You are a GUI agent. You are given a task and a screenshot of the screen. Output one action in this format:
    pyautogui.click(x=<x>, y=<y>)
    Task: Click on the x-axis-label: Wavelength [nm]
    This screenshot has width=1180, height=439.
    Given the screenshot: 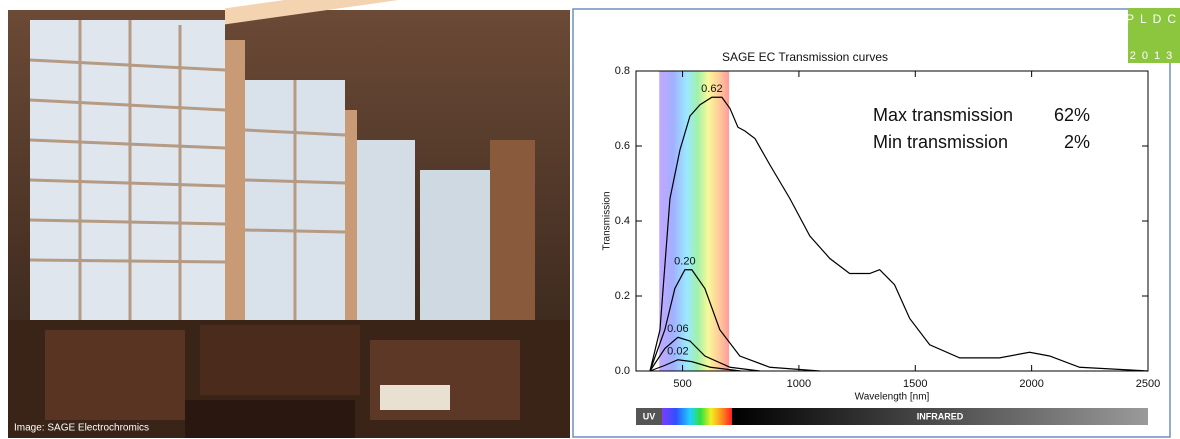 What is the action you would take?
    pyautogui.click(x=892, y=397)
    